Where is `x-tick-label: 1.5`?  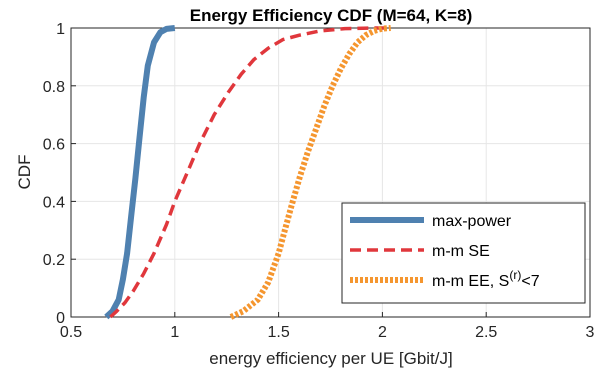
x-tick-label: 1.5 is located at coordinates (278, 332).